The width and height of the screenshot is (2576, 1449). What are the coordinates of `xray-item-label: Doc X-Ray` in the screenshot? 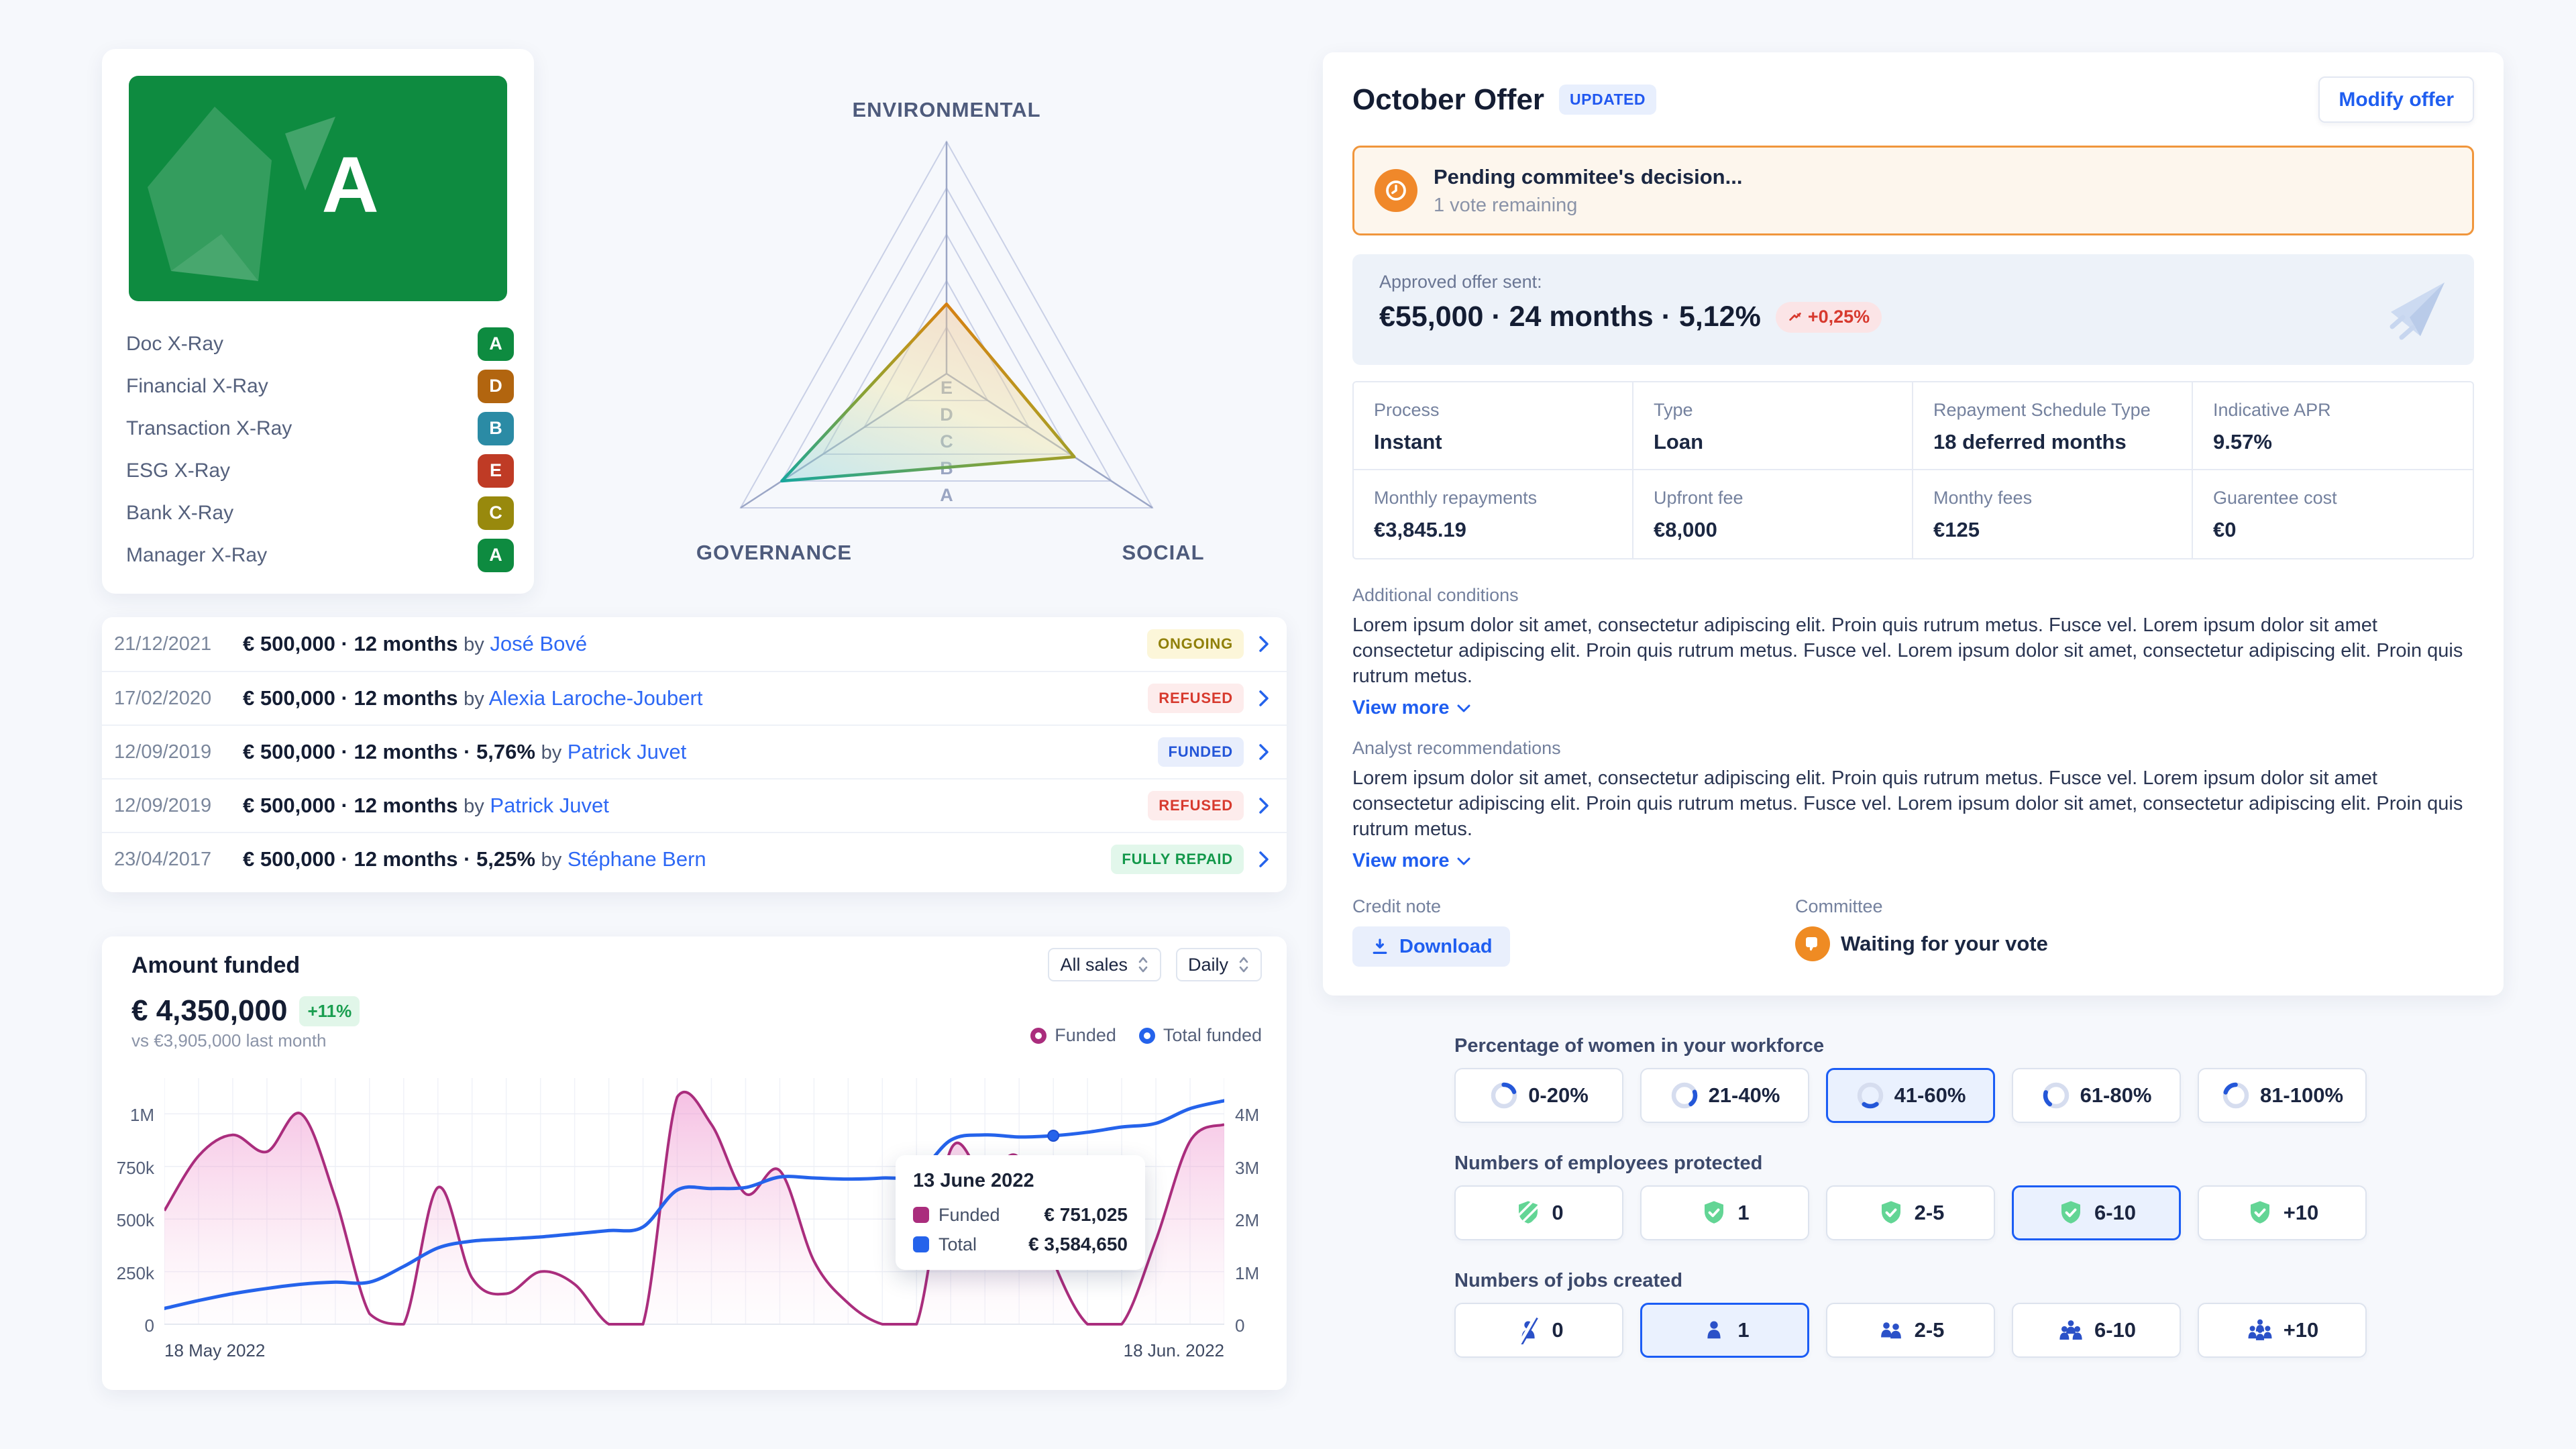 It's located at (175, 343).